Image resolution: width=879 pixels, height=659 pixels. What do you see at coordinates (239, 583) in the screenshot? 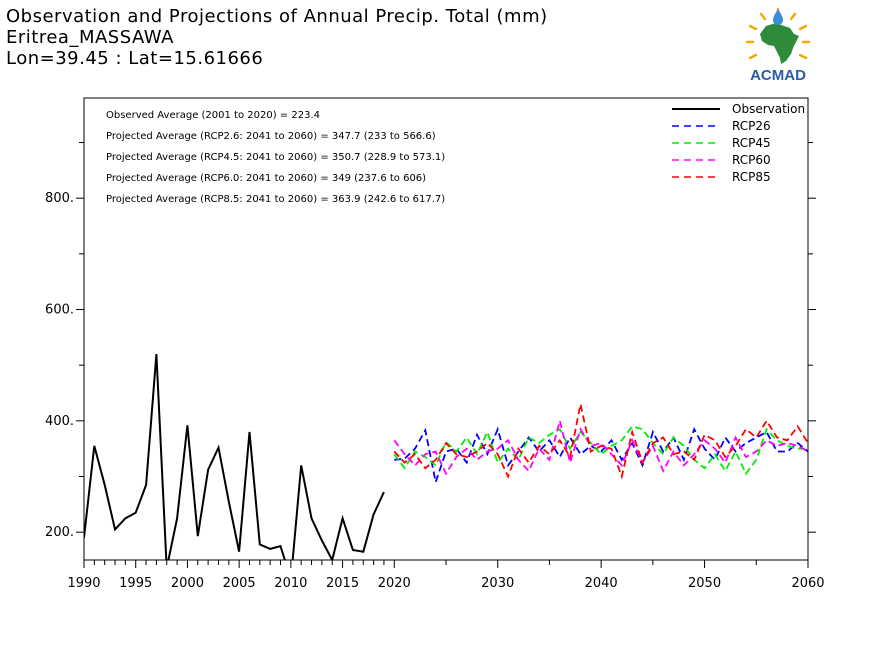
I see `x-tick-label: 2005` at bounding box center [239, 583].